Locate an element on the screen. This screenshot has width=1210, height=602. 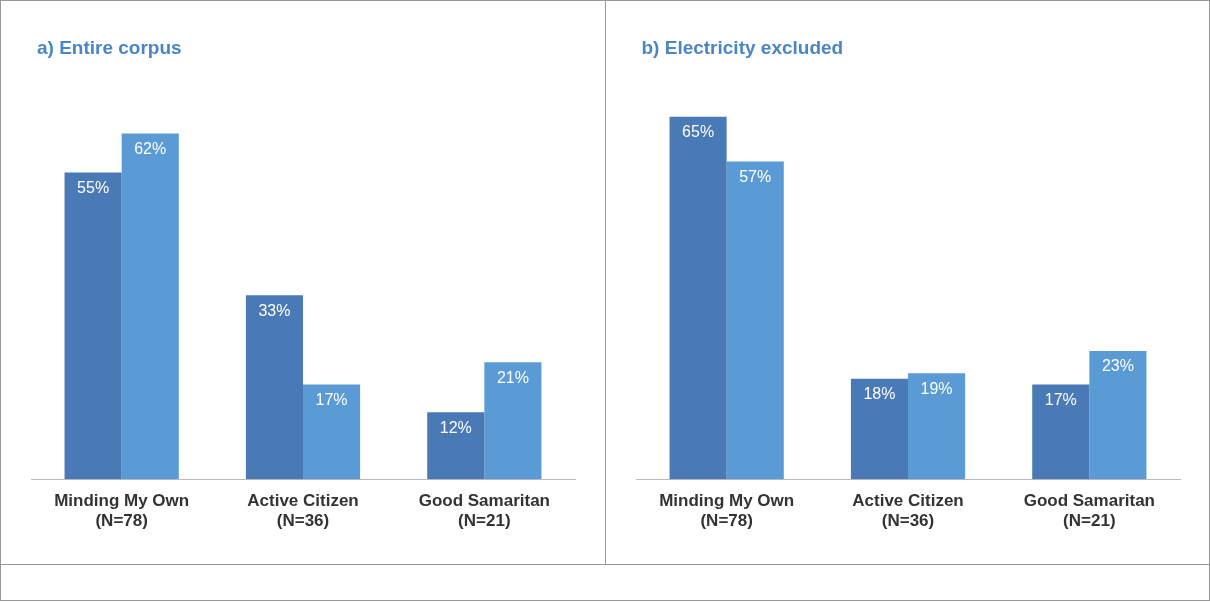
data-label: 12% is located at coordinates (455, 427).